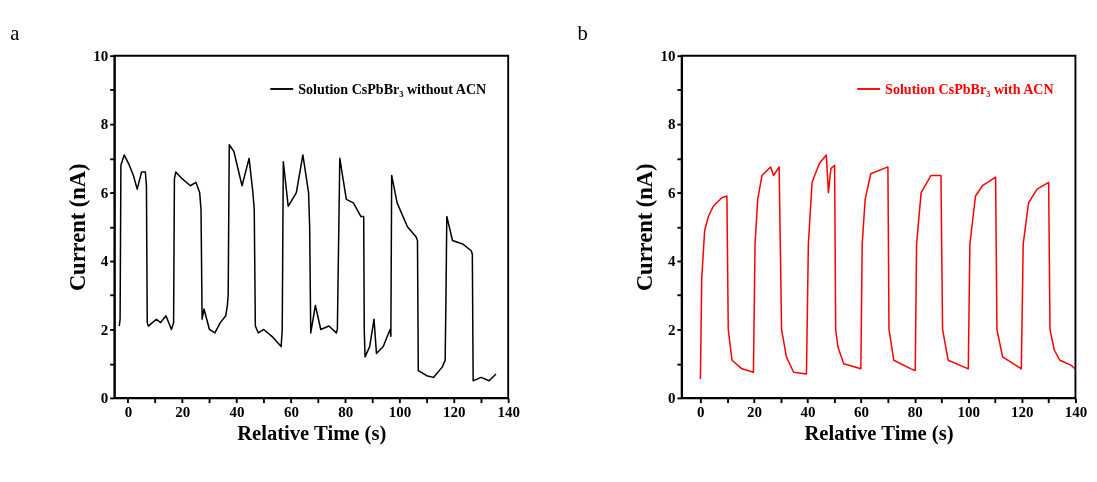  I want to click on legend-label: Solution CsPbBr₃ without ACN, so click(392, 88).